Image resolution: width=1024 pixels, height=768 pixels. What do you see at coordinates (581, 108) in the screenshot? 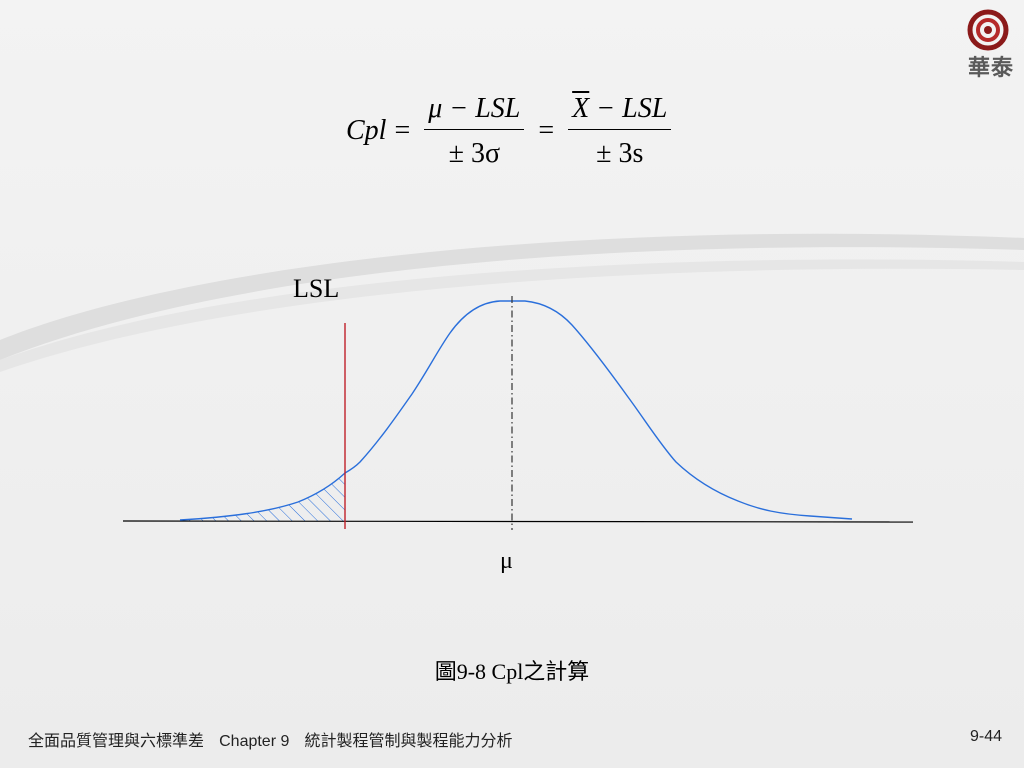
I see `x-bar: X` at bounding box center [581, 108].